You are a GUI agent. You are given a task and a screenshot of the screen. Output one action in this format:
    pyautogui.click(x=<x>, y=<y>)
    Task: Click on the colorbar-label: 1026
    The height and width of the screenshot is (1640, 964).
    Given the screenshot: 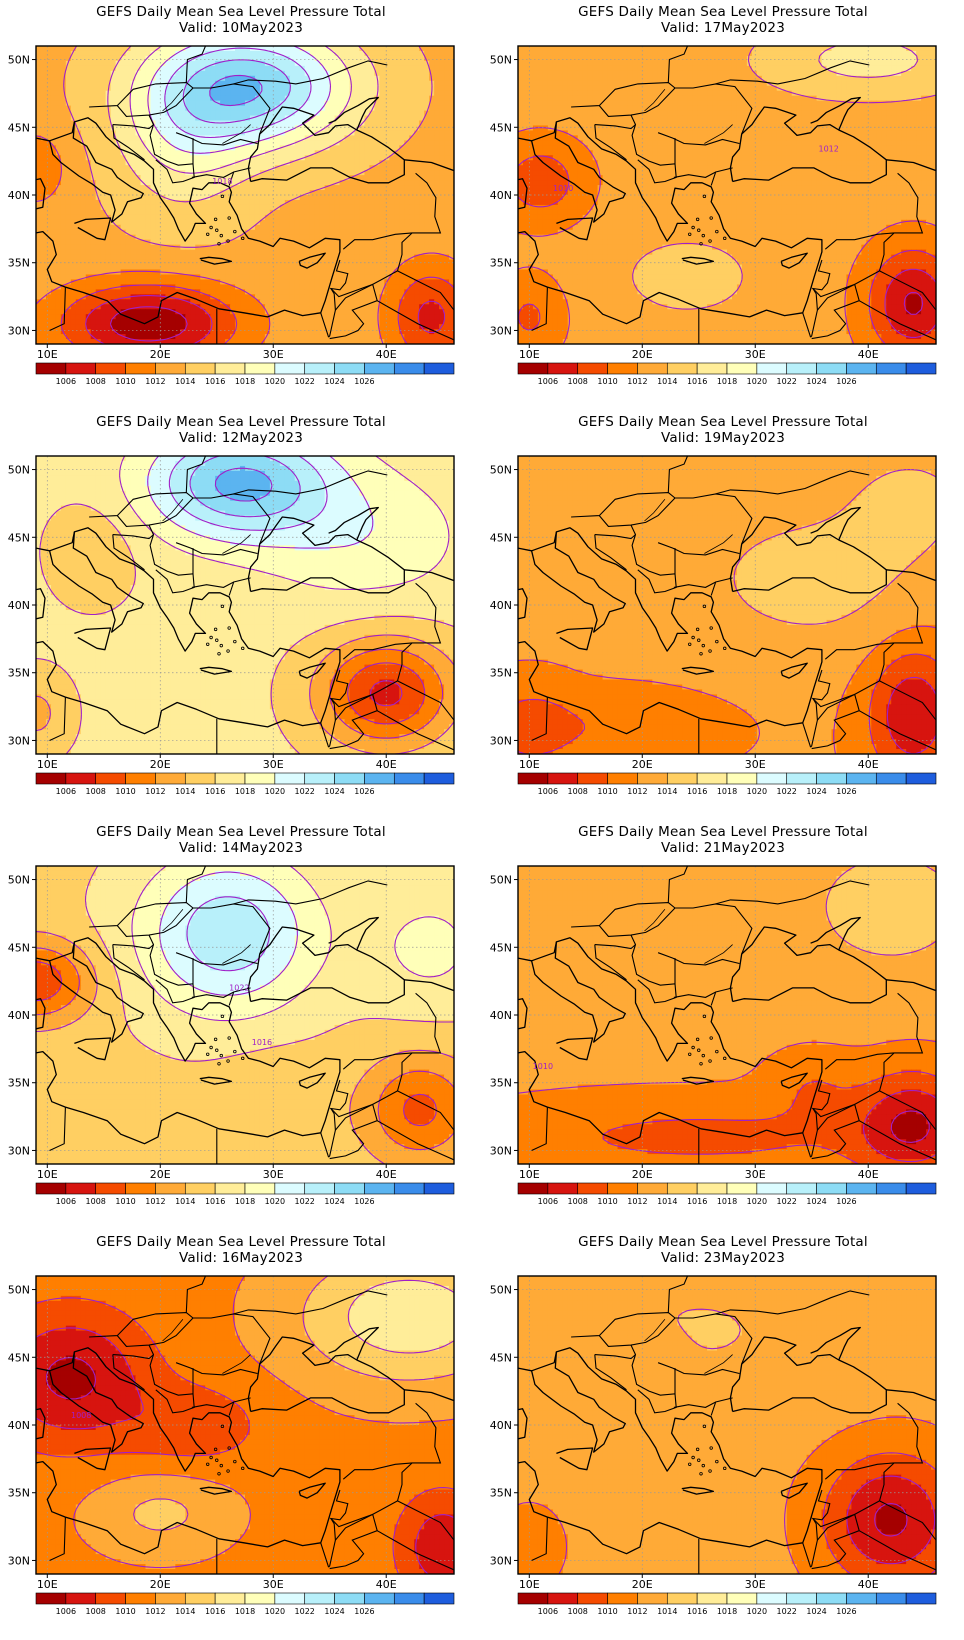 What is the action you would take?
    pyautogui.click(x=846, y=791)
    